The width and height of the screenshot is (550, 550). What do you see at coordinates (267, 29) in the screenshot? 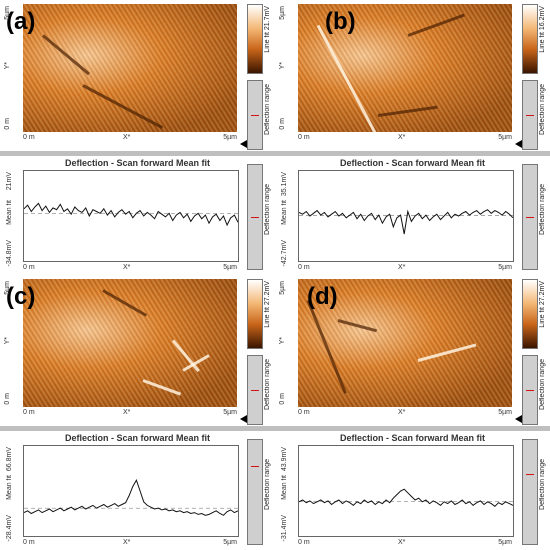
I see `color-scale-label: Line fit 21.7mV` at bounding box center [267, 29].